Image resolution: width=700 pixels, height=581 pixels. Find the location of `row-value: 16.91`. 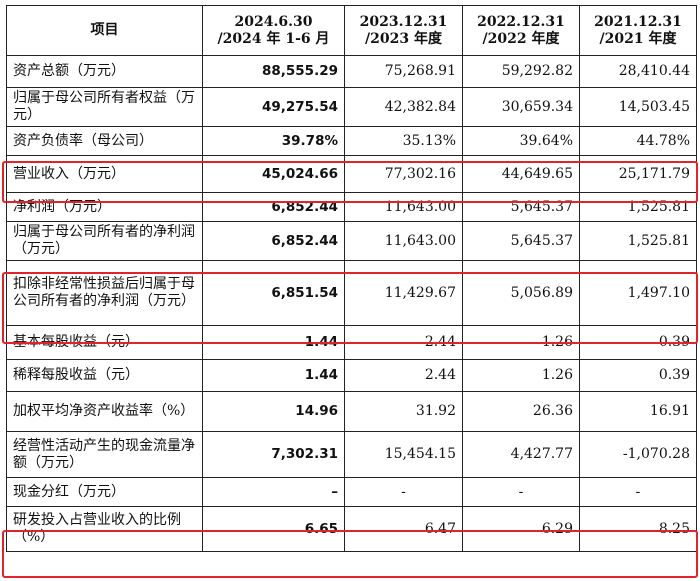

row-value: 16.91 is located at coordinates (638, 411).